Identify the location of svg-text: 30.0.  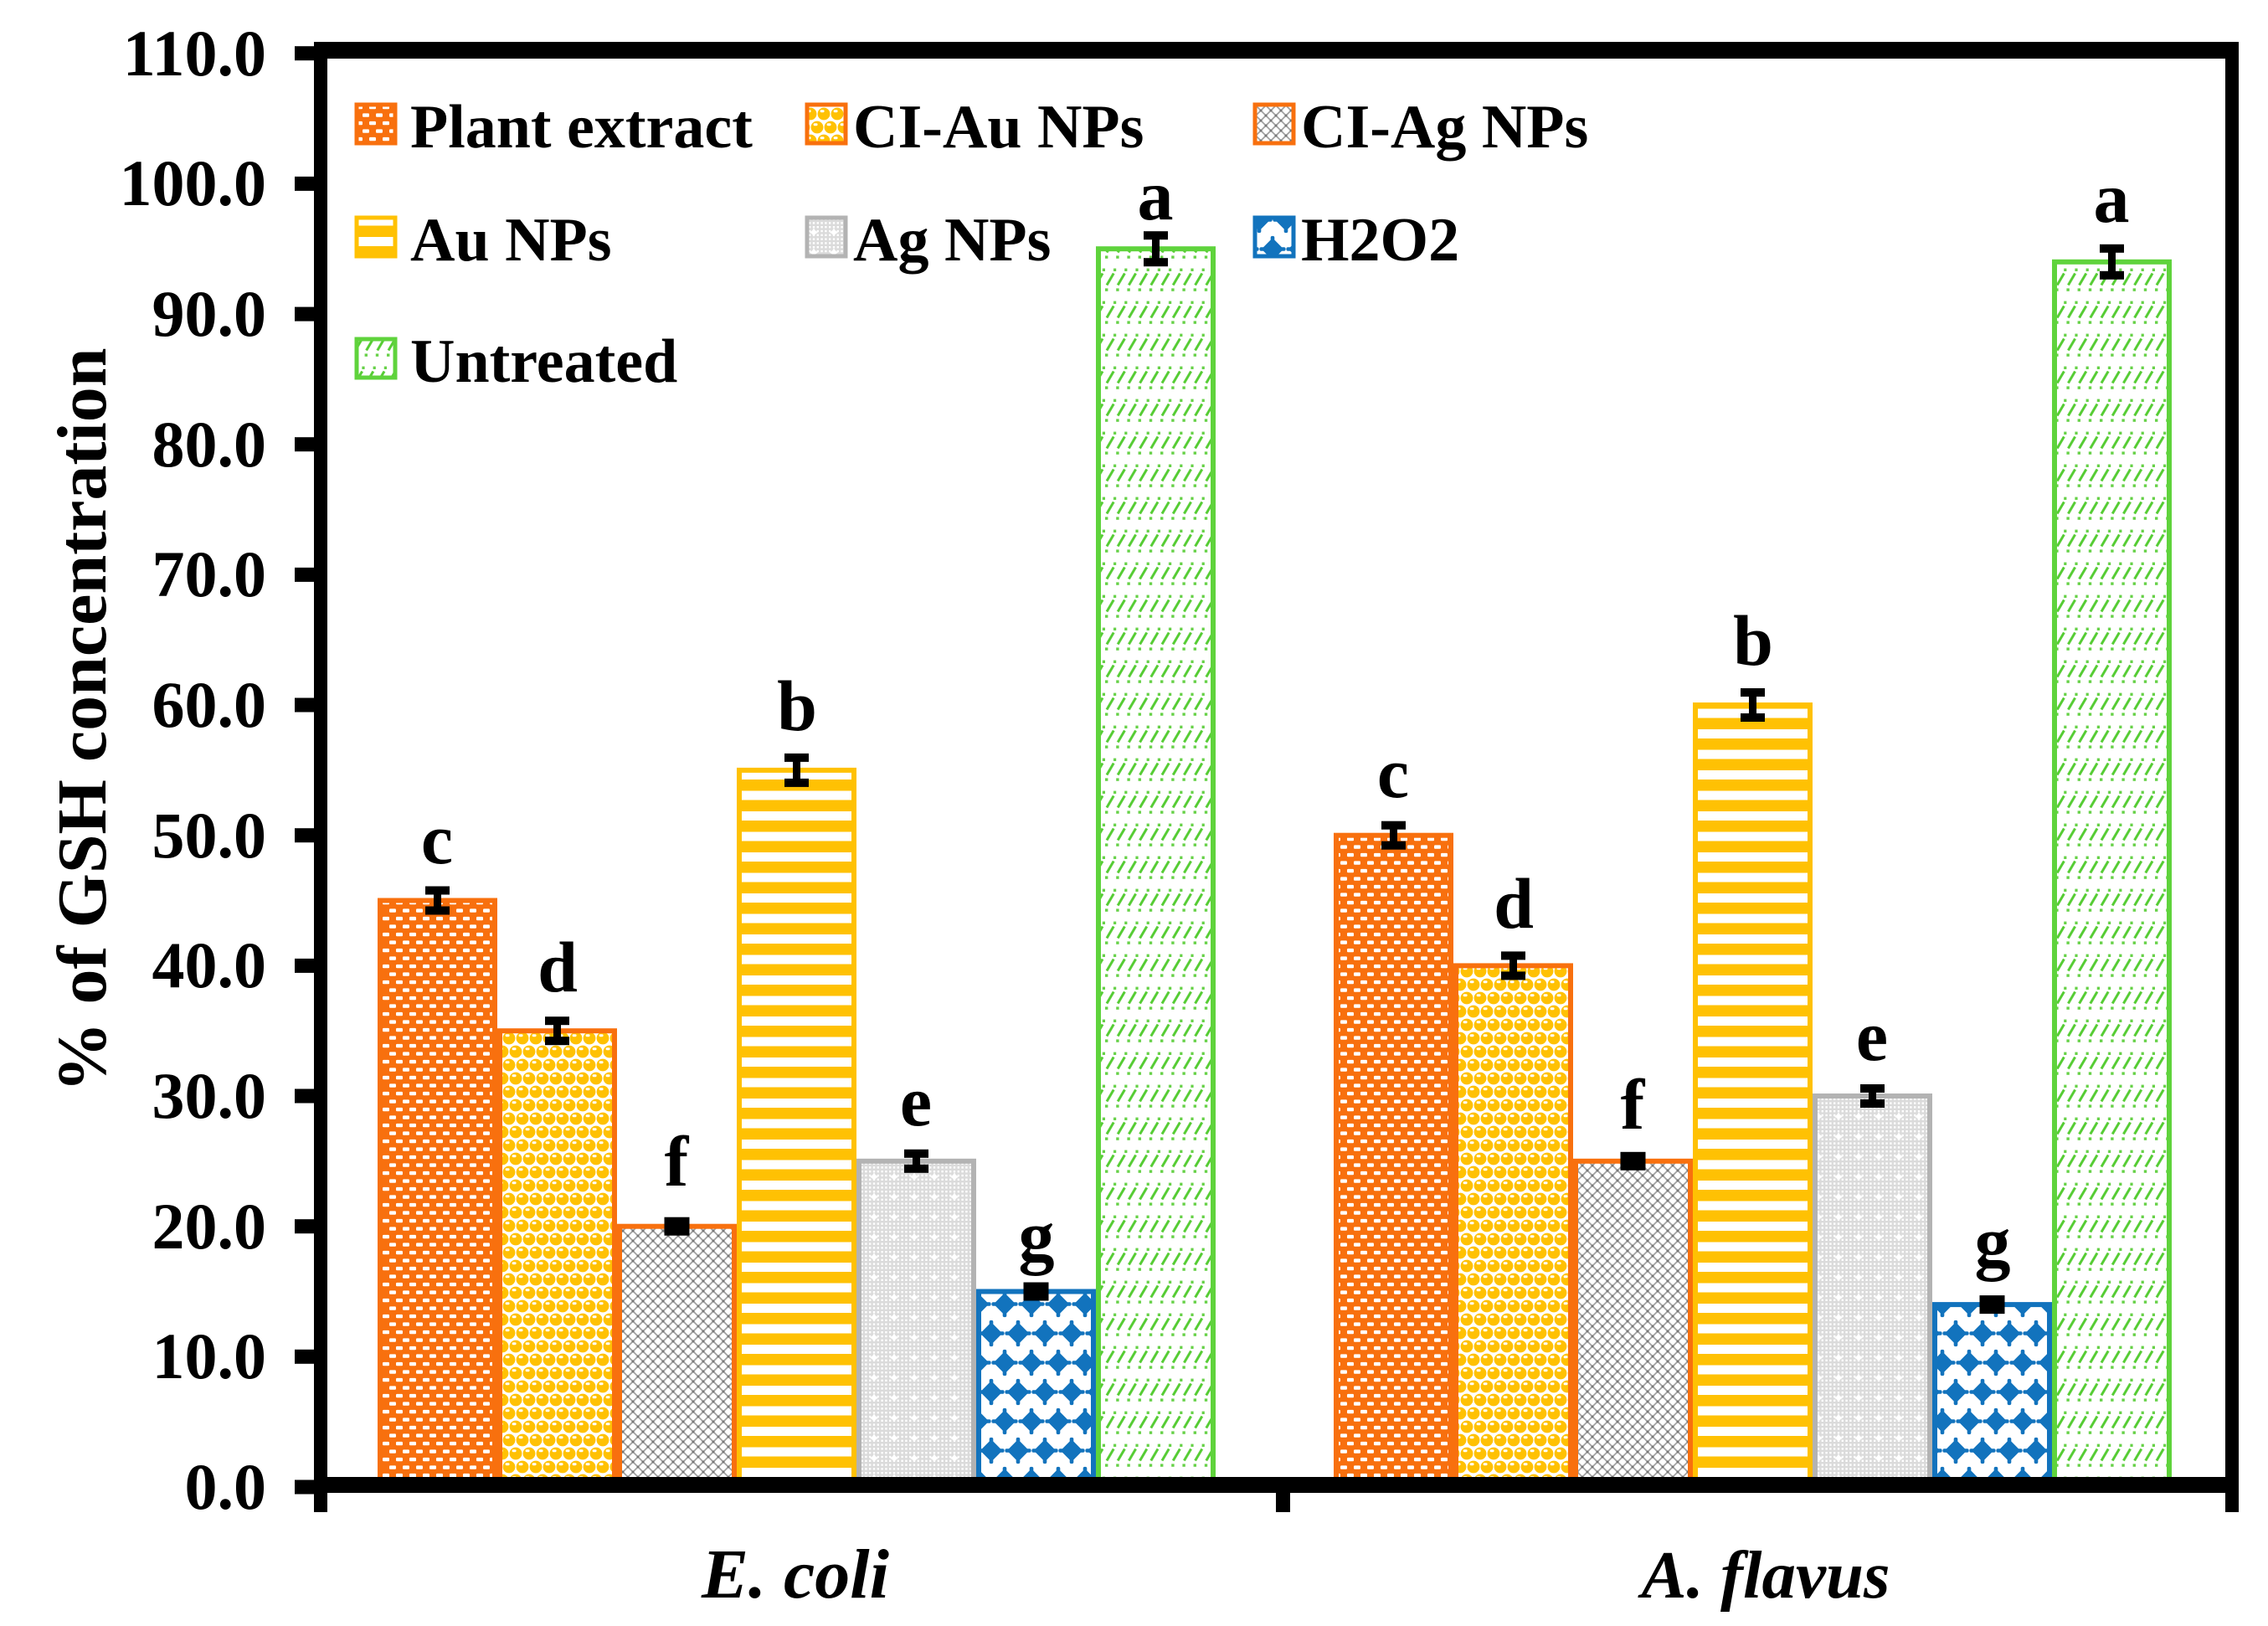
(209, 1095).